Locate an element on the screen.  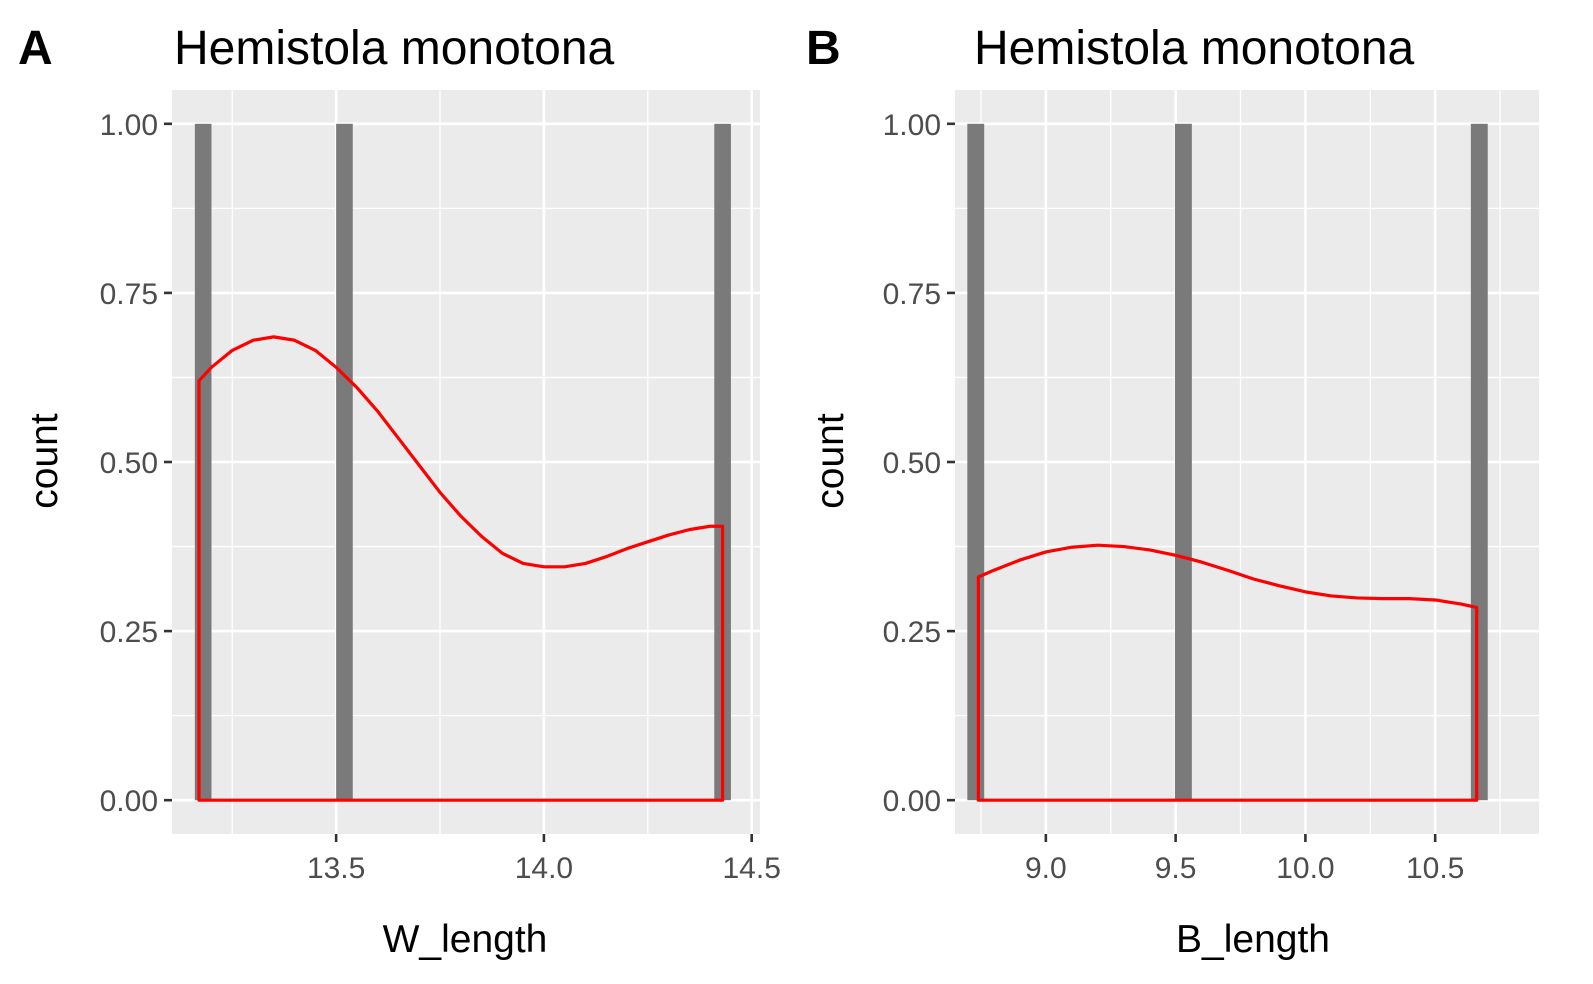
x-tick-label: 14.5 is located at coordinates (751, 868).